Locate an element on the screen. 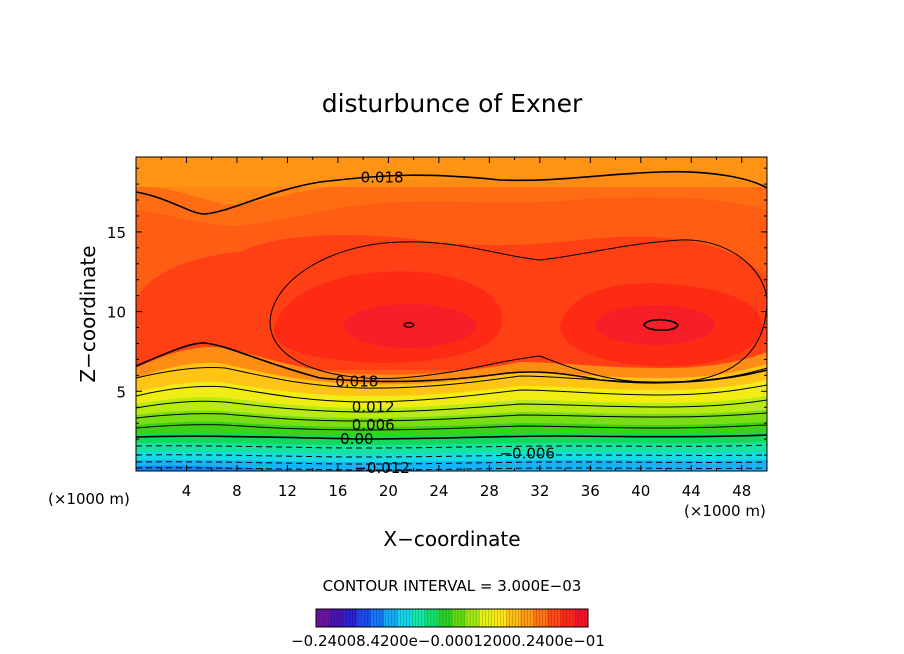 This screenshot has width=904, height=654. contour-line-peak-left is located at coordinates (409, 325).